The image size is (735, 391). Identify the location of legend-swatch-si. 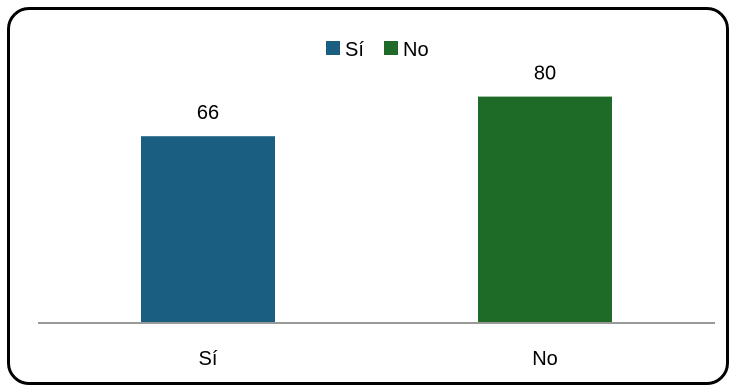
(333, 48).